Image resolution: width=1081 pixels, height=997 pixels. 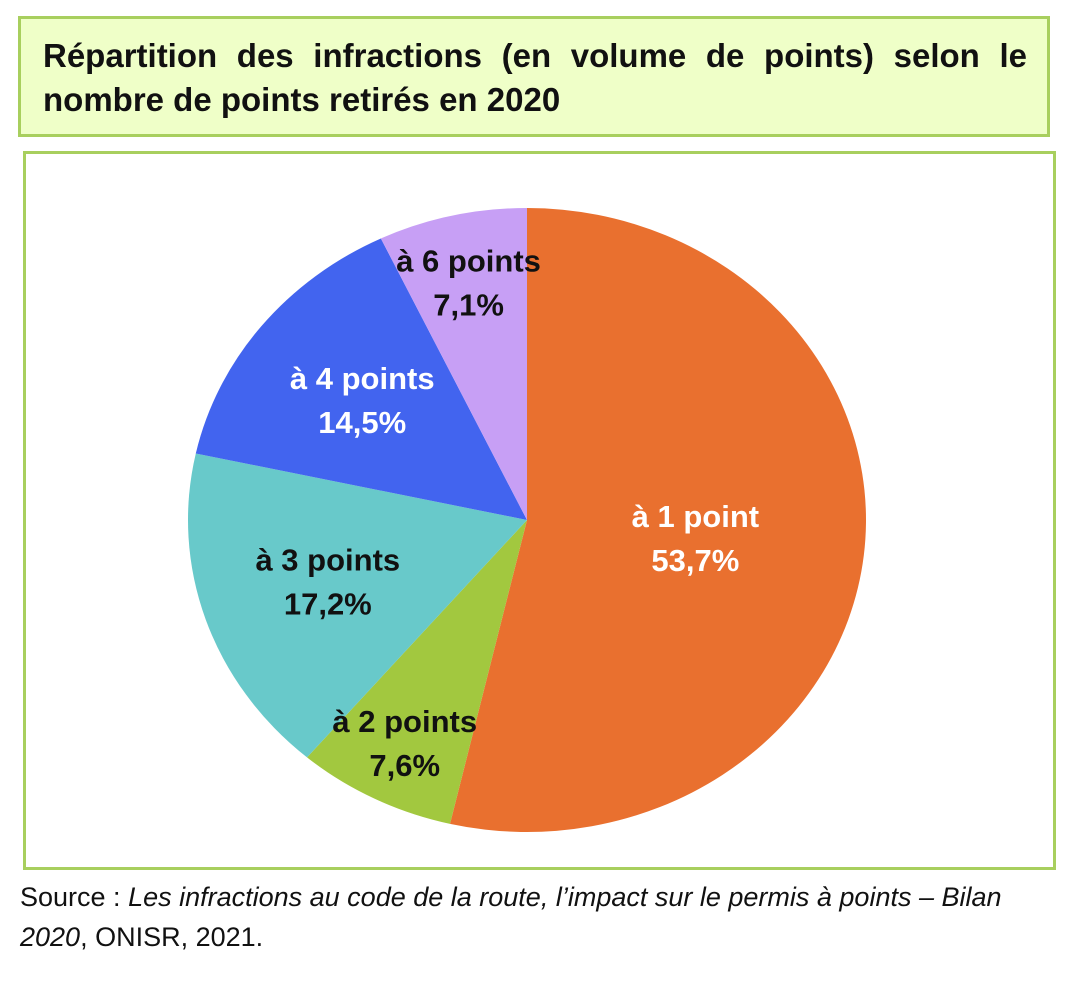 What do you see at coordinates (327, 560) in the screenshot?
I see `slice-label-3: à 3 points` at bounding box center [327, 560].